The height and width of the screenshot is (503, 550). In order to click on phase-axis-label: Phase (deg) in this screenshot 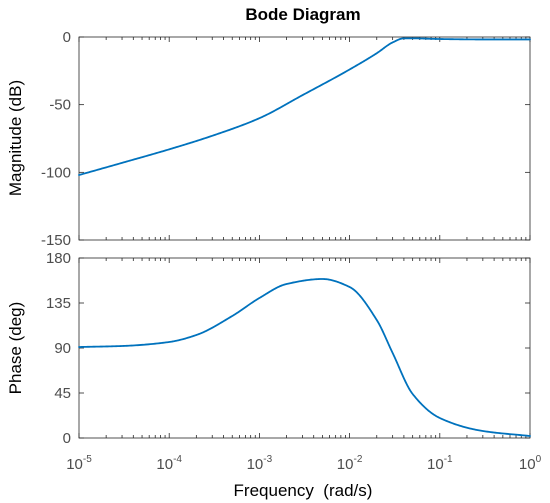, I will do `click(15, 348)`.